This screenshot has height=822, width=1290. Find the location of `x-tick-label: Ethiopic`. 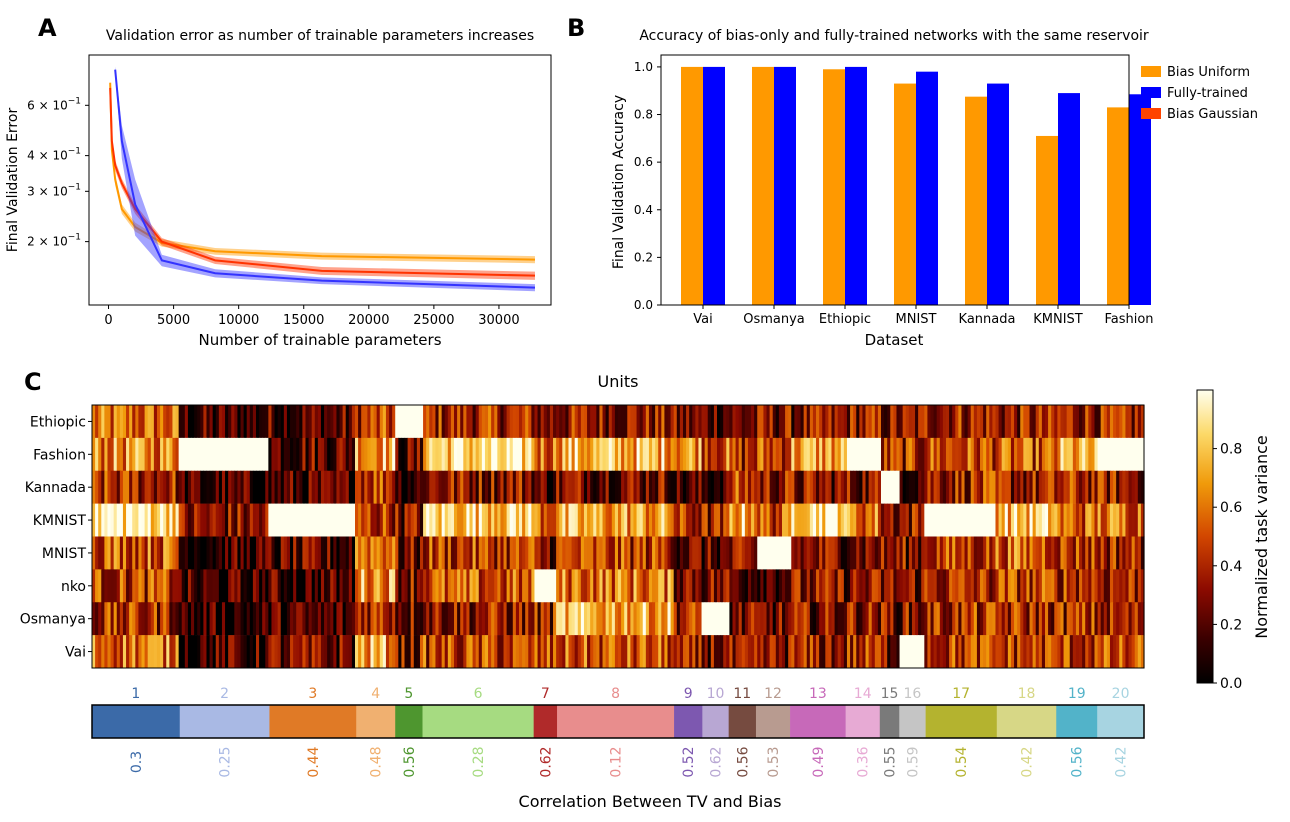

x-tick-label: Ethiopic is located at coordinates (845, 319).